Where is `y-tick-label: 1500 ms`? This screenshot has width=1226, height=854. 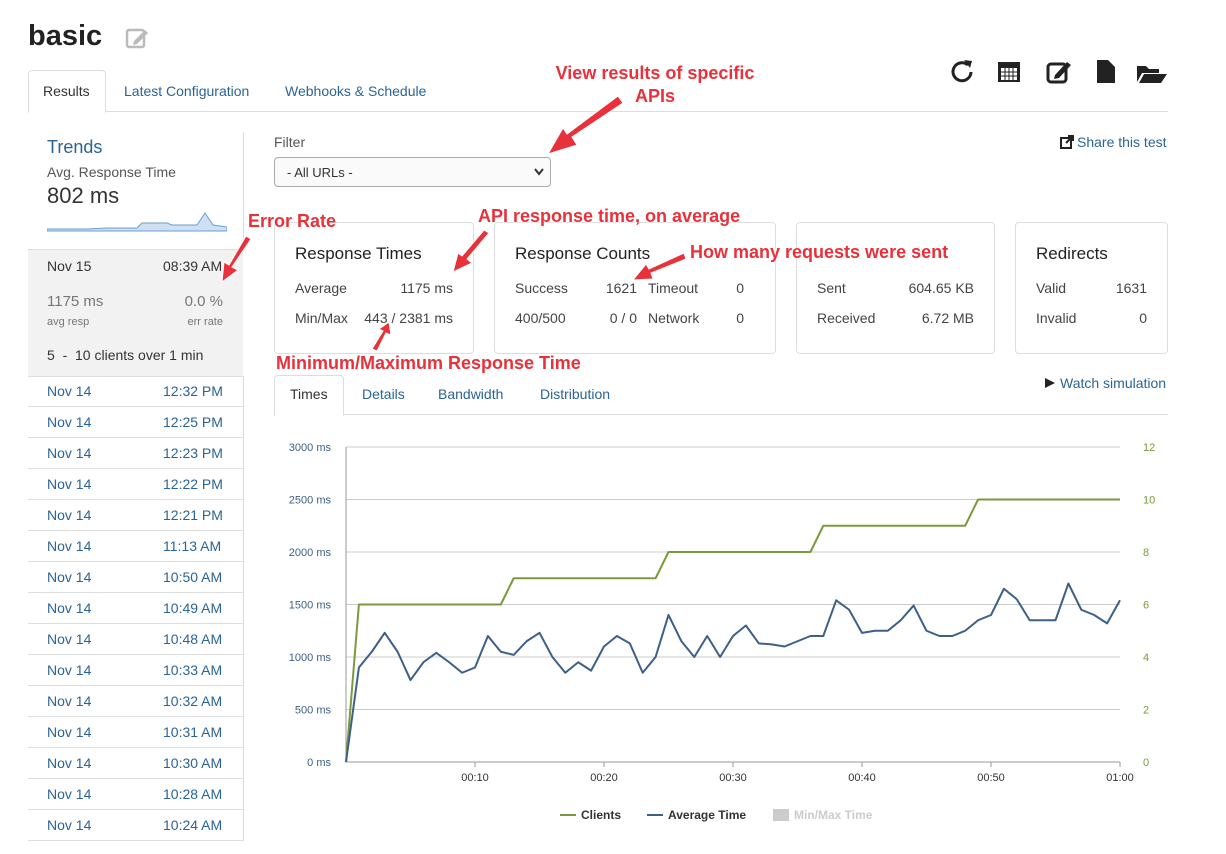 y-tick-label: 1500 ms is located at coordinates (310, 606).